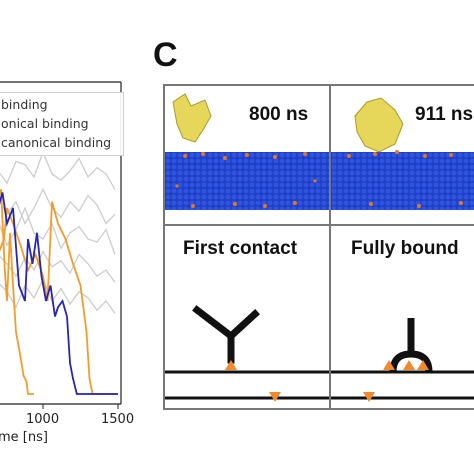 This screenshot has width=474, height=474. Describe the element at coordinates (43, 419) in the screenshot. I see `x-tick-label-1000: 1000` at that location.